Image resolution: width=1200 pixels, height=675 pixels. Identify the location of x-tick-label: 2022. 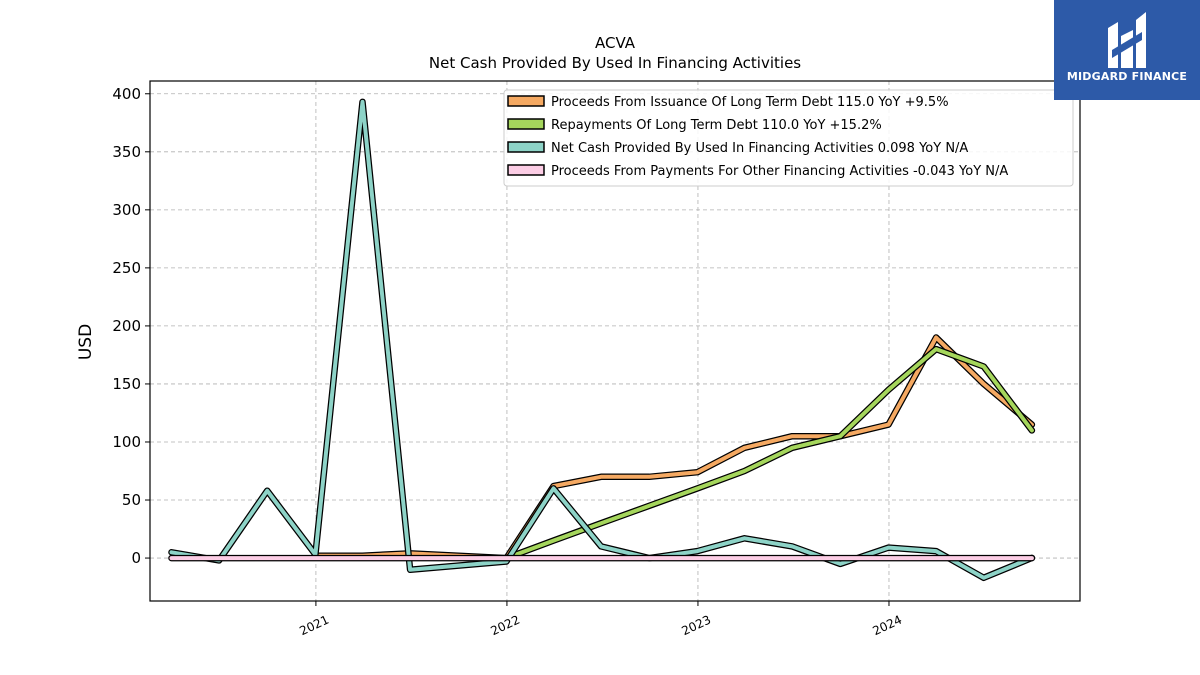
(505, 626).